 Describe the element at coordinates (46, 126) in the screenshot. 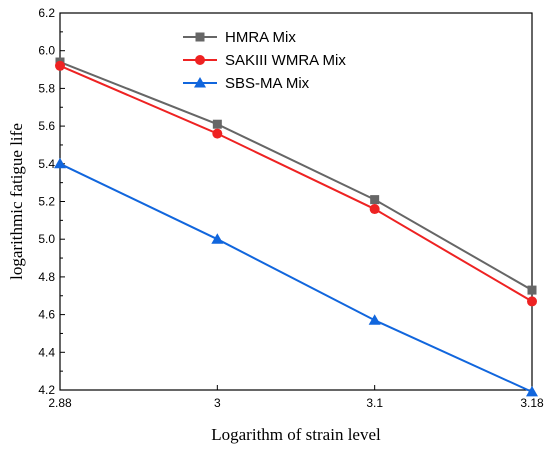

I see `y-tick-label: 5.6` at that location.